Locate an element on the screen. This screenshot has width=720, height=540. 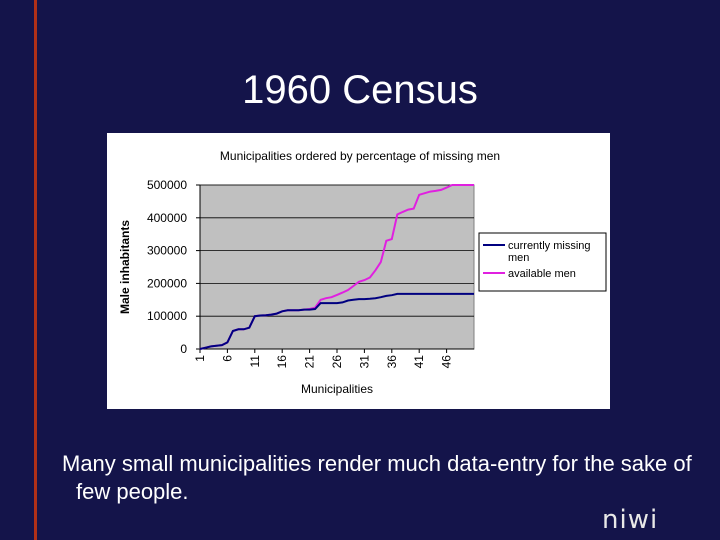
x-tick-label: 6 is located at coordinates (227, 358).